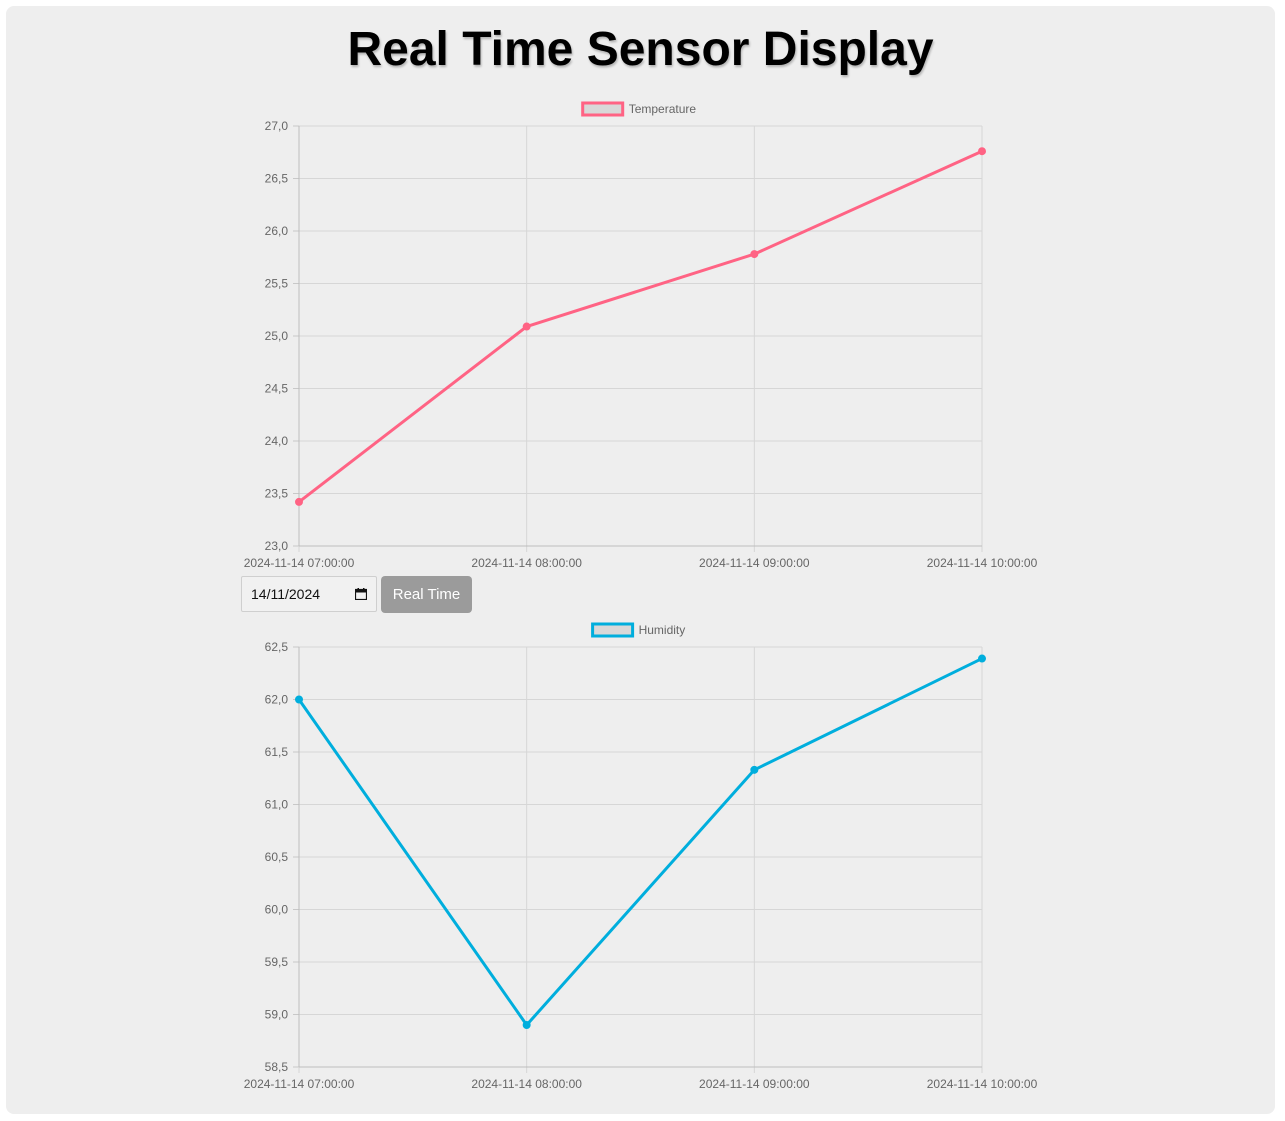  What do you see at coordinates (277, 494) in the screenshot?
I see `temperature-y-tick-label: 23,5` at bounding box center [277, 494].